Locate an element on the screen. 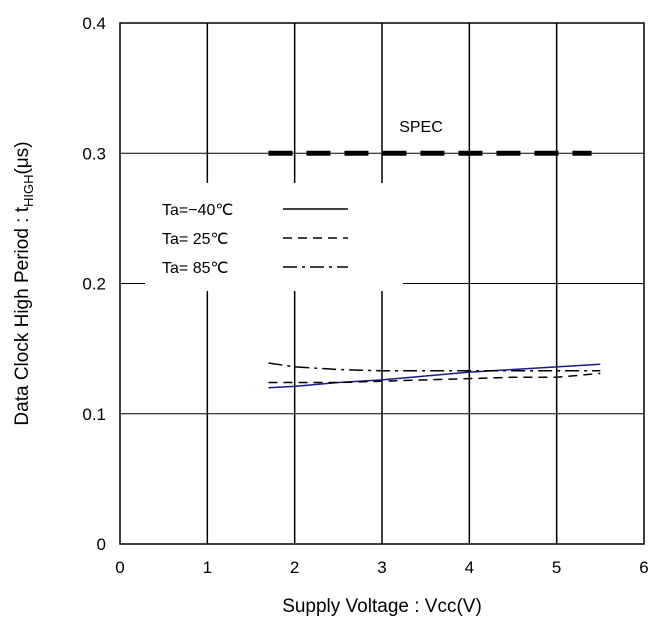  y-tick-label: 0.3 is located at coordinates (94, 153).